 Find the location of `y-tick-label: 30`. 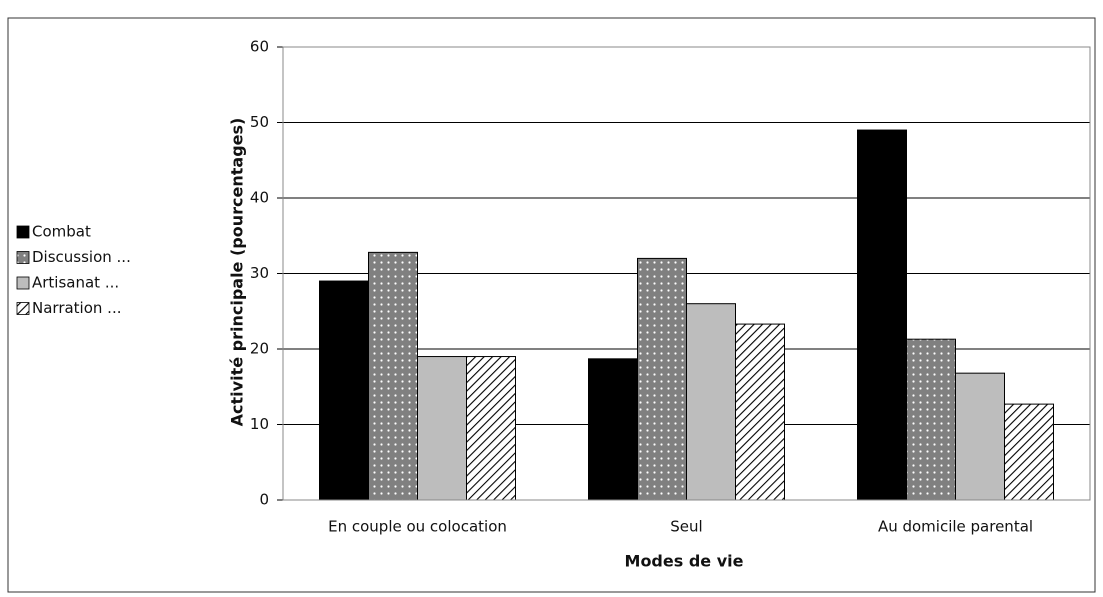

y-tick-label: 30 is located at coordinates (259, 273).